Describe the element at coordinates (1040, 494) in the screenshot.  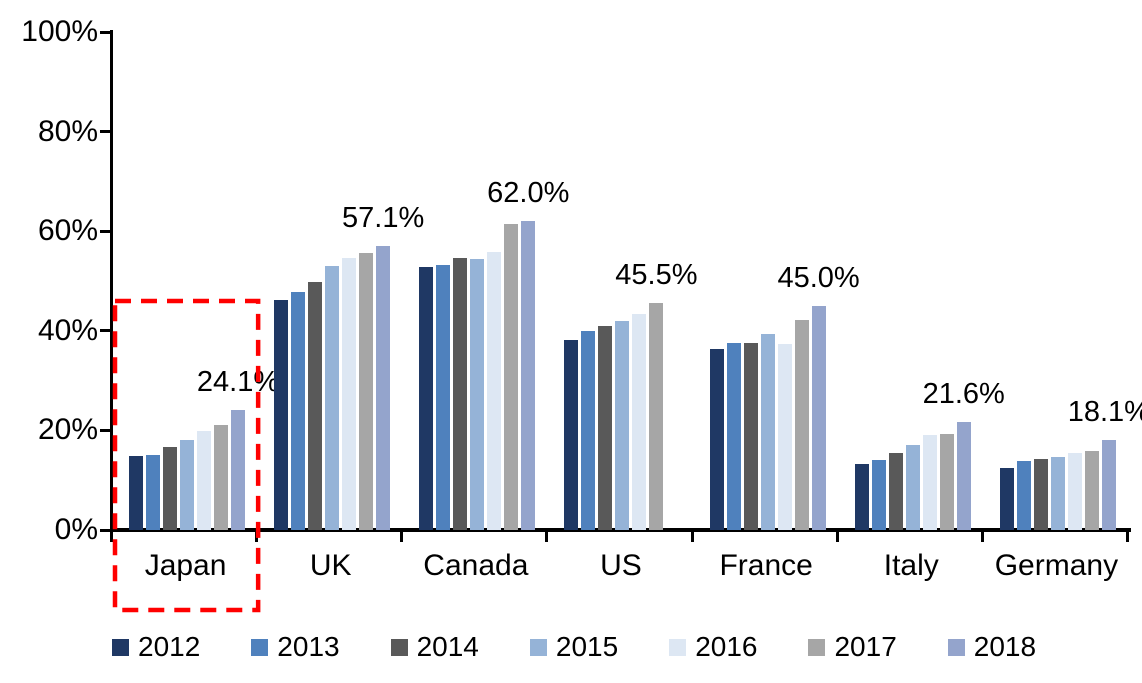
I see `bar-germany-2014` at that location.